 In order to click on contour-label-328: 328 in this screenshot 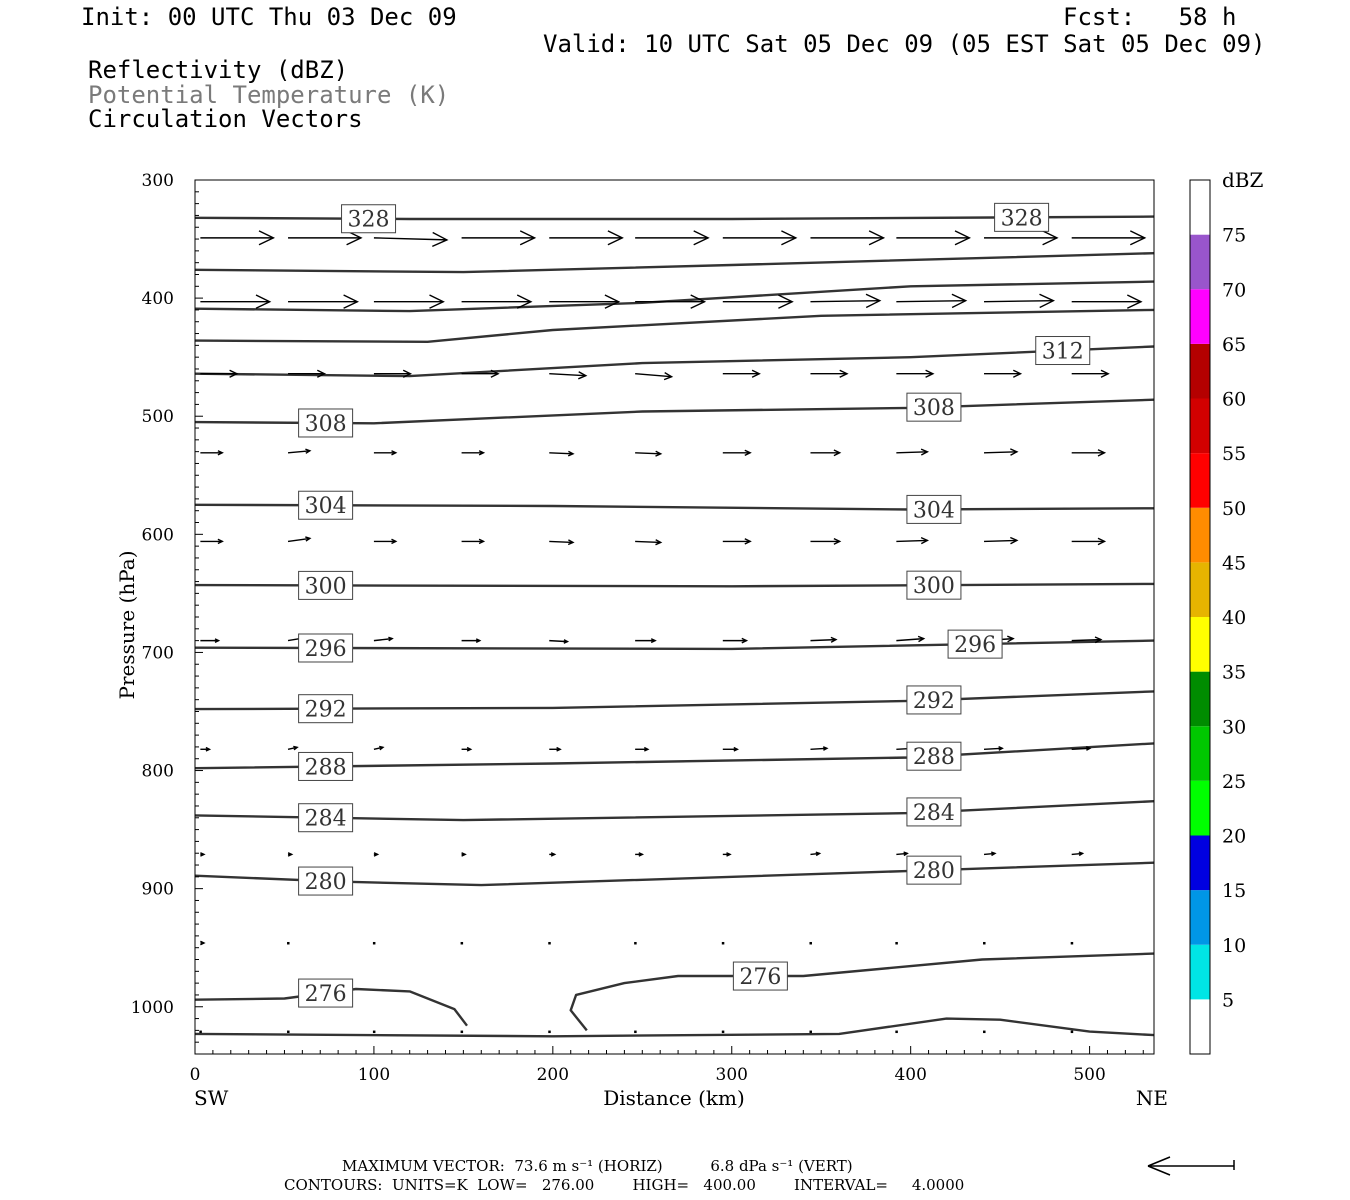, I will do `click(1022, 217)`.